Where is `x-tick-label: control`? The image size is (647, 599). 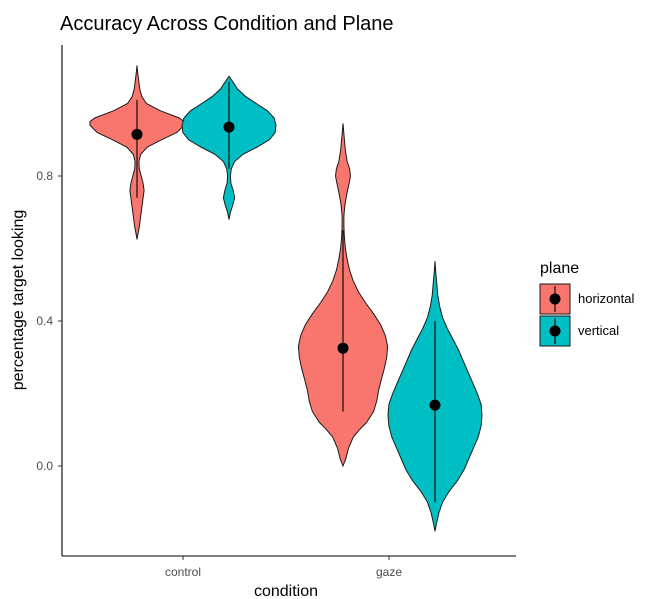 x-tick-label: control is located at coordinates (183, 572).